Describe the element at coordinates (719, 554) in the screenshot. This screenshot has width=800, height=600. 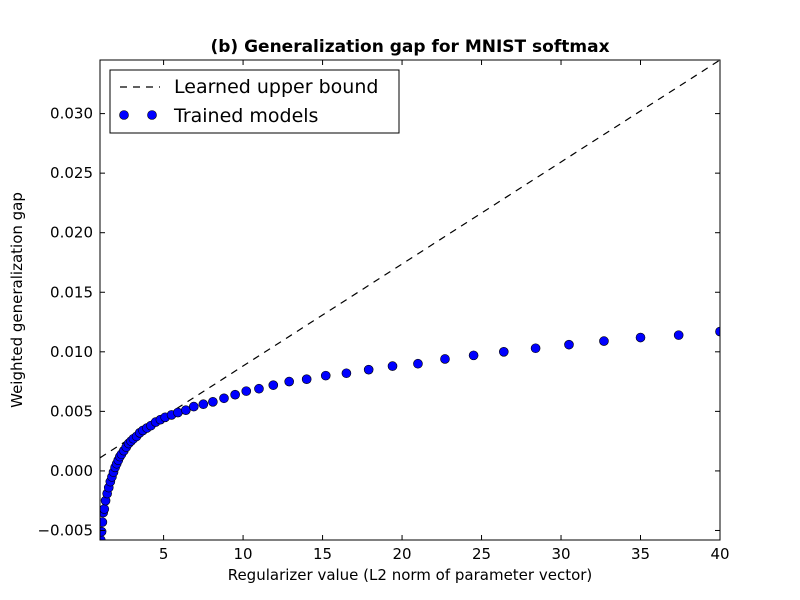
I see `x-tick-label: 40` at that location.